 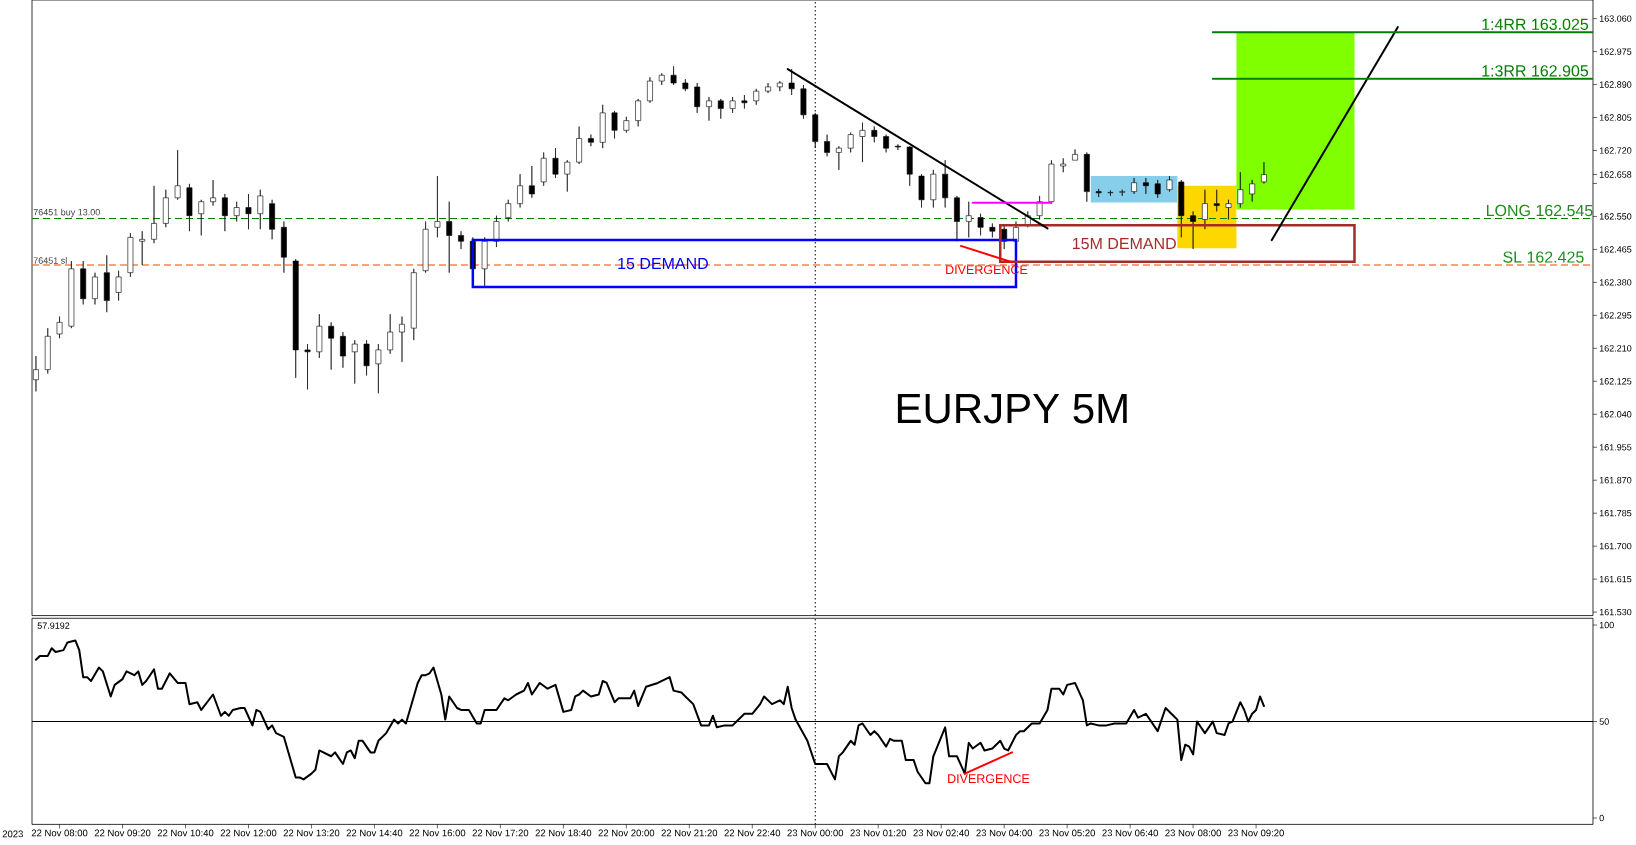 I want to click on x-tick-label: 22 Nov 22:40, so click(x=752, y=833).